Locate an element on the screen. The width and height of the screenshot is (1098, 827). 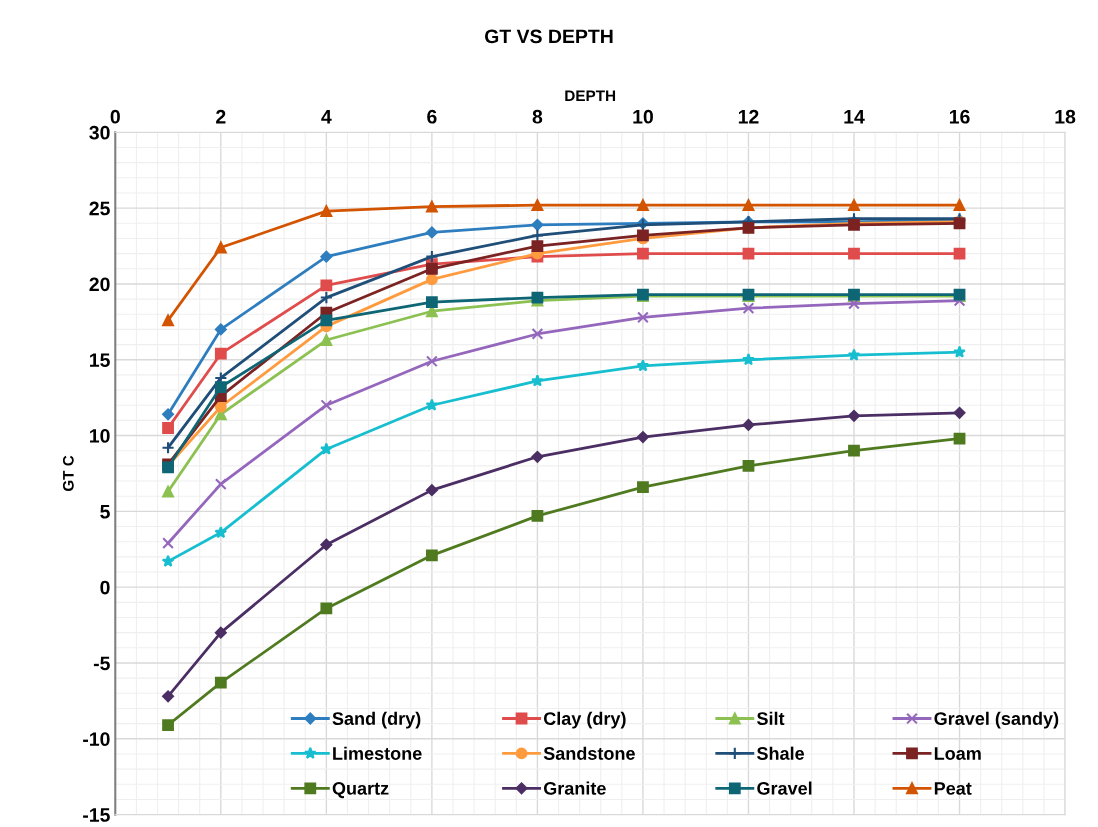
legend-label: Clay (dry) is located at coordinates (584, 720).